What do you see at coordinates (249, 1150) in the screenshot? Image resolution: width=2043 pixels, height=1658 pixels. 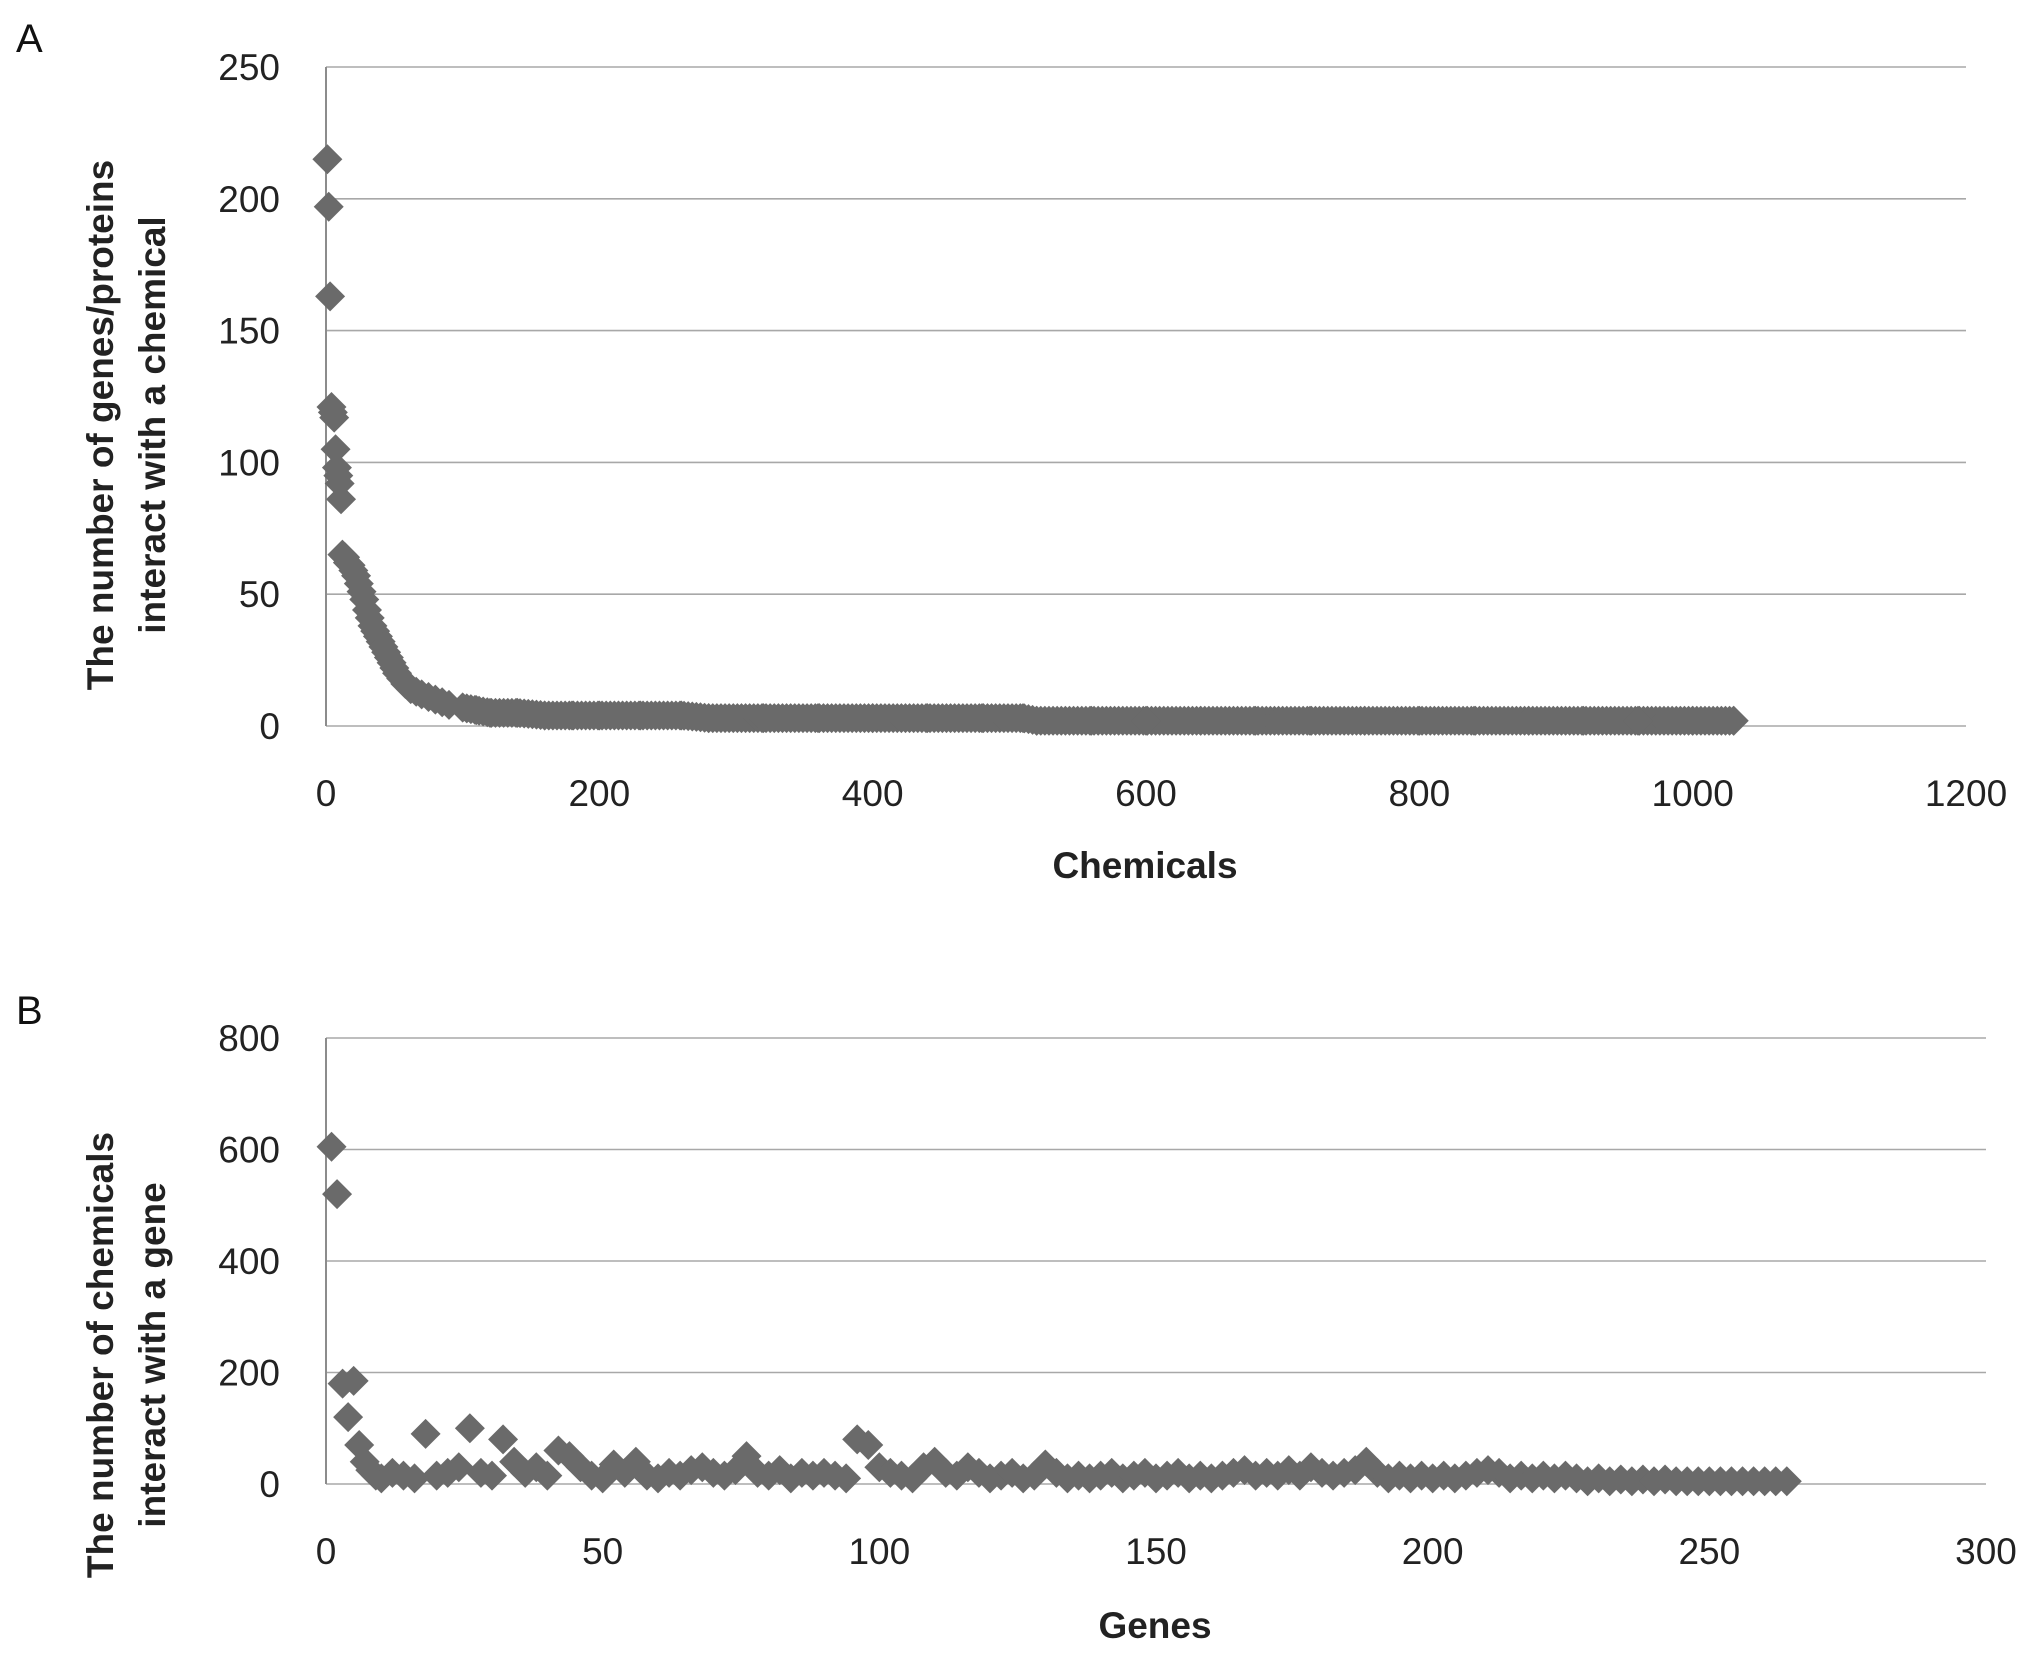 I see `panel-b-y-tick-label: 600` at bounding box center [249, 1150].